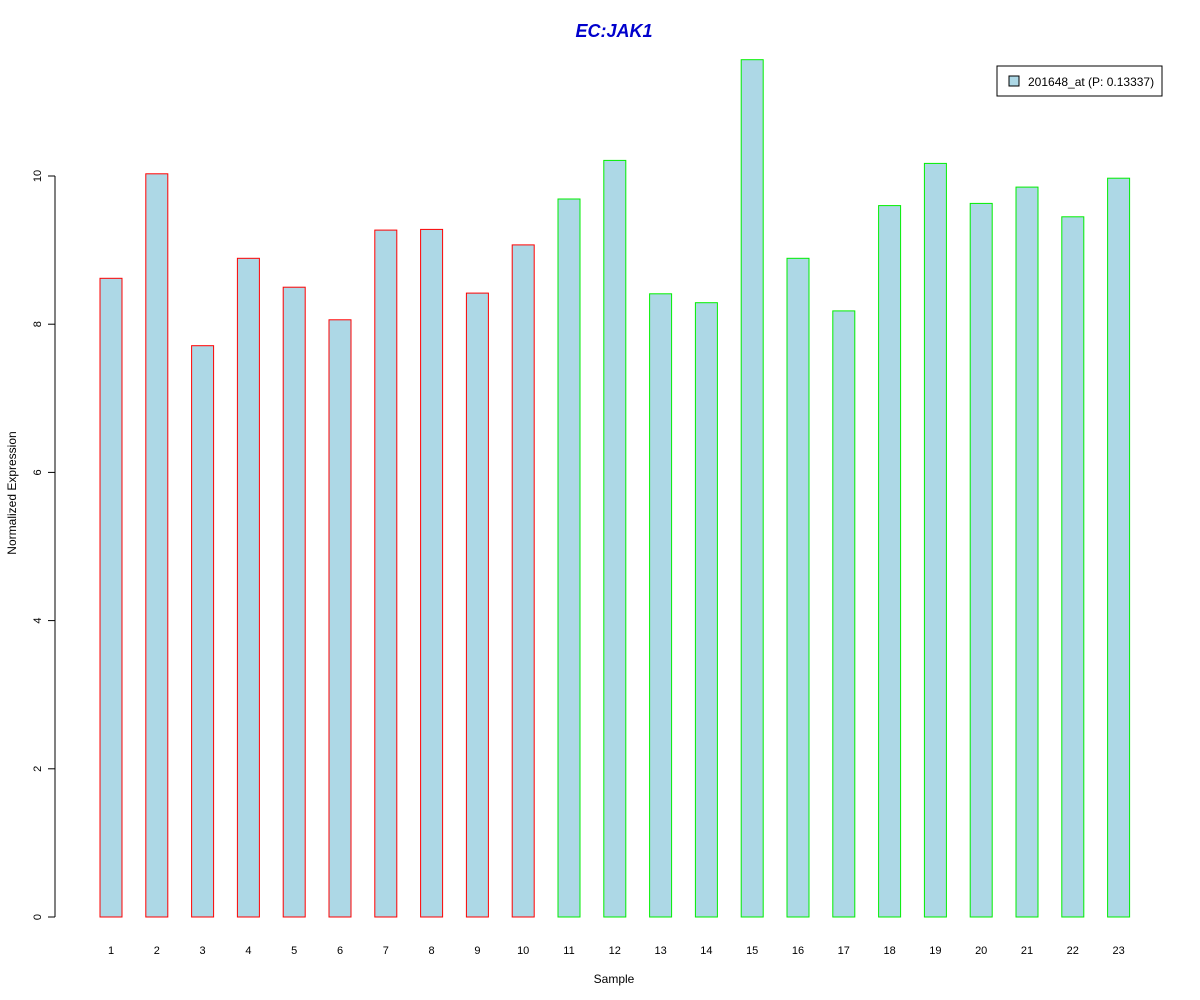 The image size is (1200, 1000). What do you see at coordinates (706, 951) in the screenshot?
I see `x-tick-label: 14` at bounding box center [706, 951].